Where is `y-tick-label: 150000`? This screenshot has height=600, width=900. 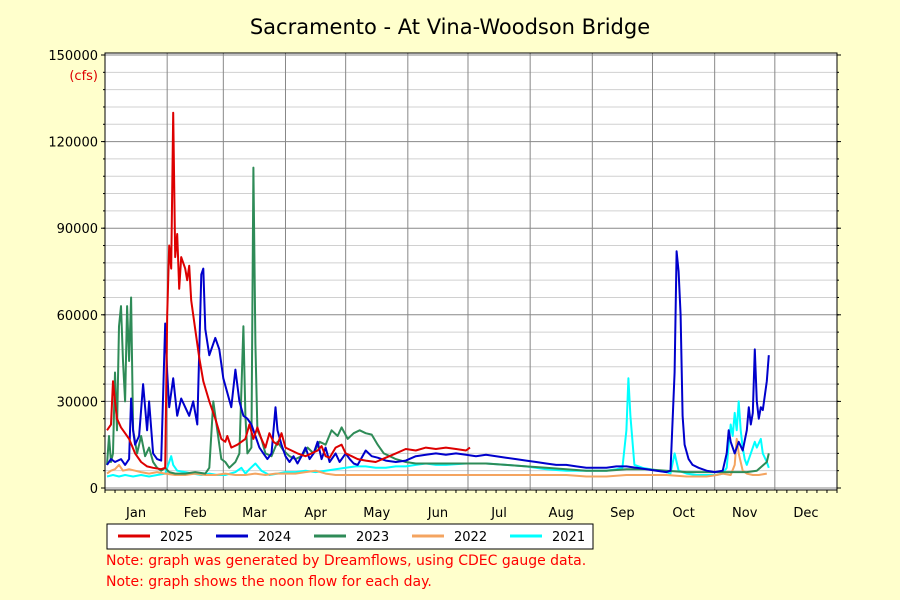 y-tick-label: 150000 is located at coordinates (73, 56).